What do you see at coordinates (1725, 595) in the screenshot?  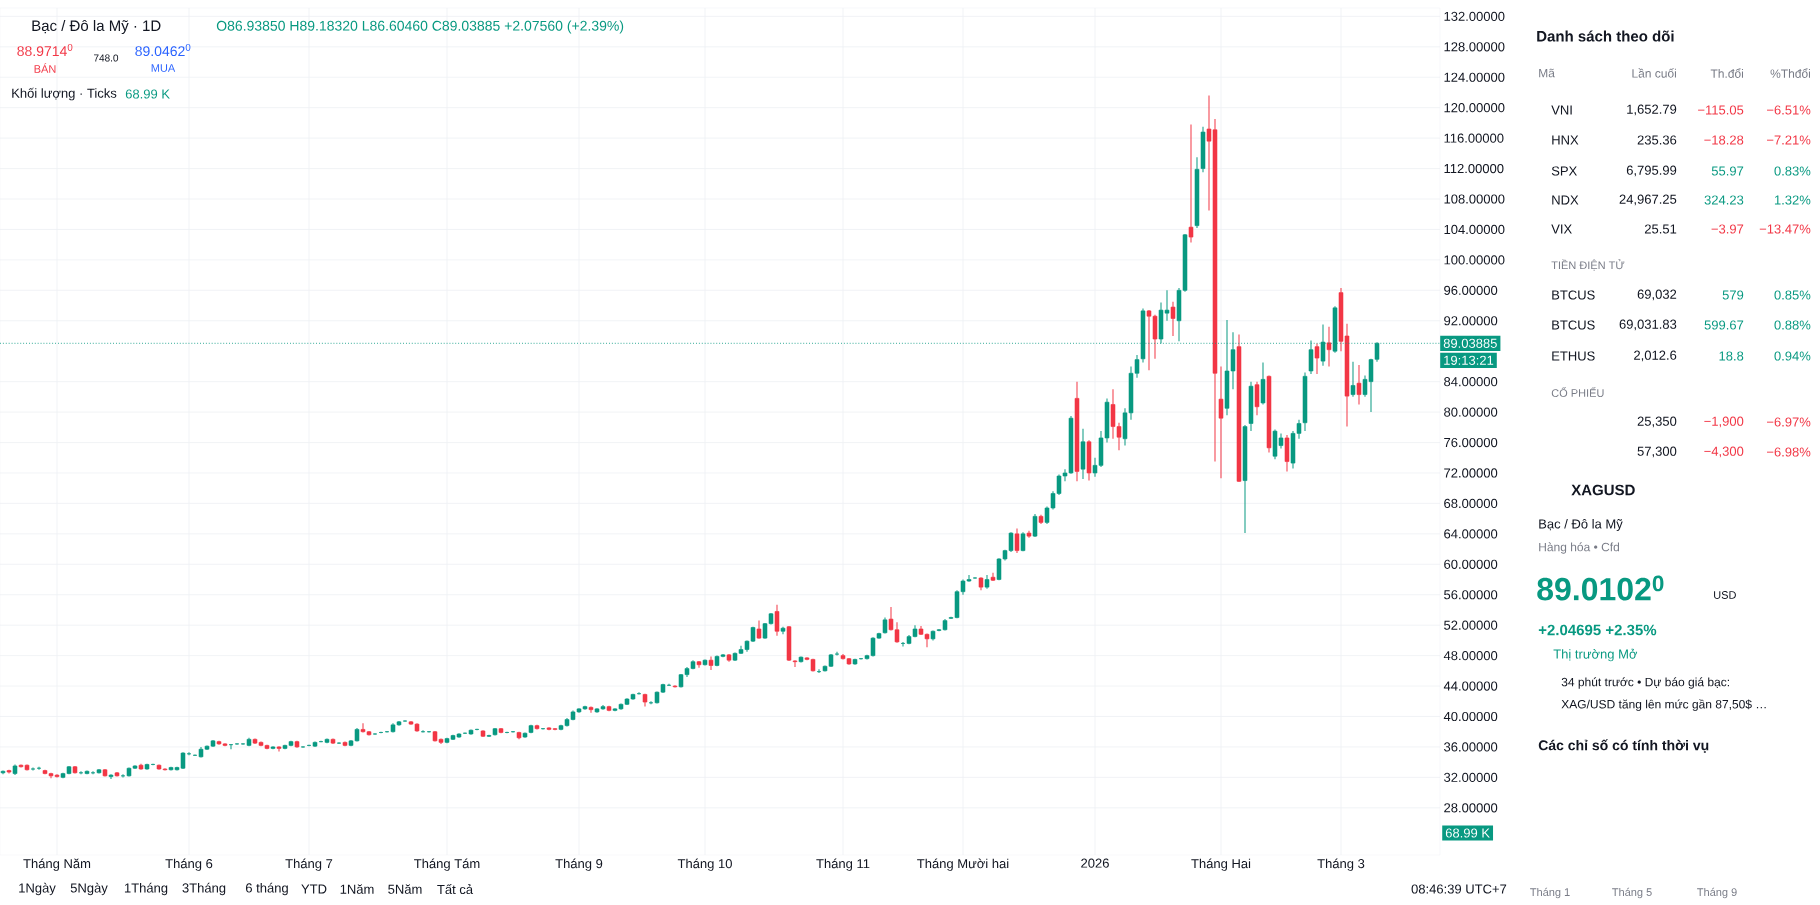 I see `text: USD` at bounding box center [1725, 595].